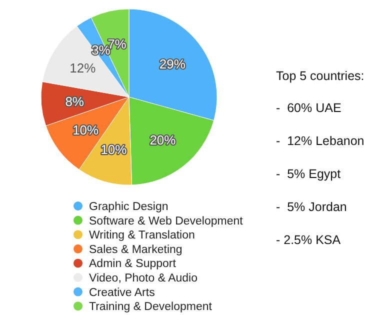 The height and width of the screenshot is (315, 389). What do you see at coordinates (166, 221) in the screenshot?
I see `legend-label: Software & Web Development` at bounding box center [166, 221].